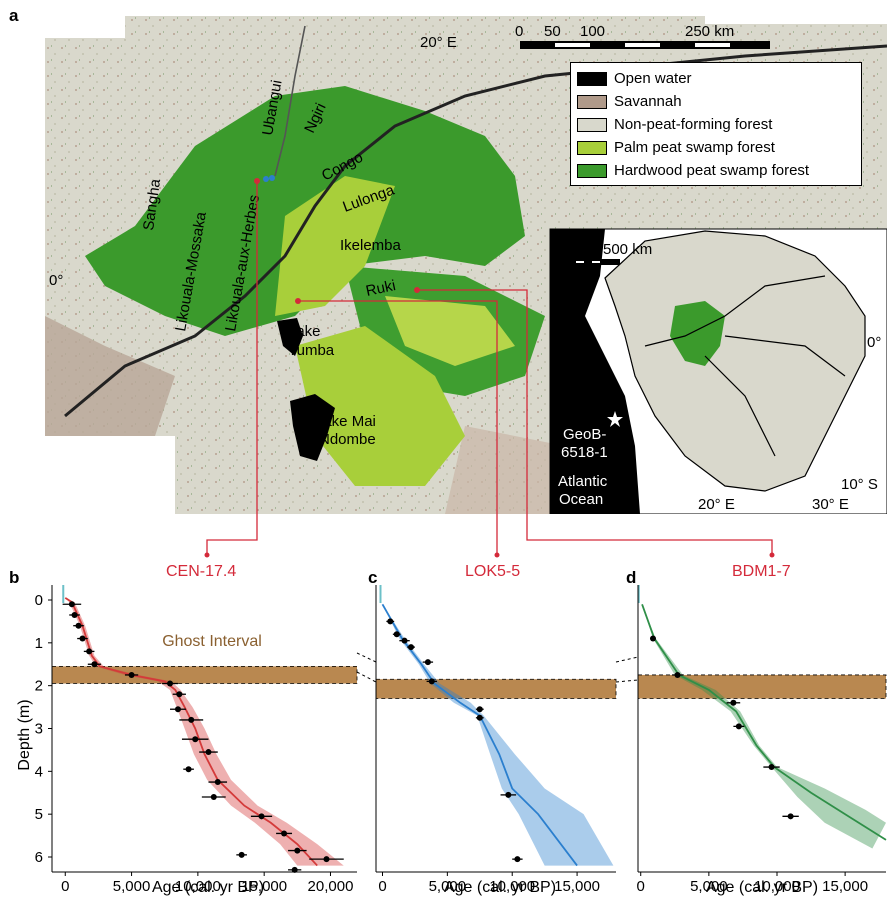 This screenshot has height=898, width=888. I want to click on x-axis-label-d: Age (cal. yr BP), so click(762, 887).